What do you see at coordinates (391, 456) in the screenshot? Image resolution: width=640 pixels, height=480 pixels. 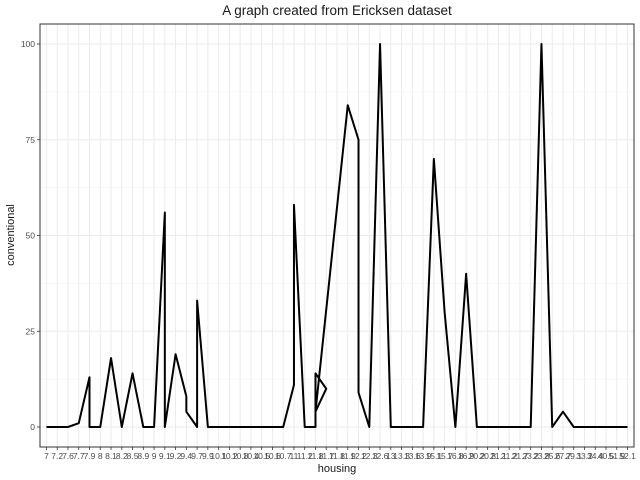 I see `x-tick-label: 13` at bounding box center [391, 456].